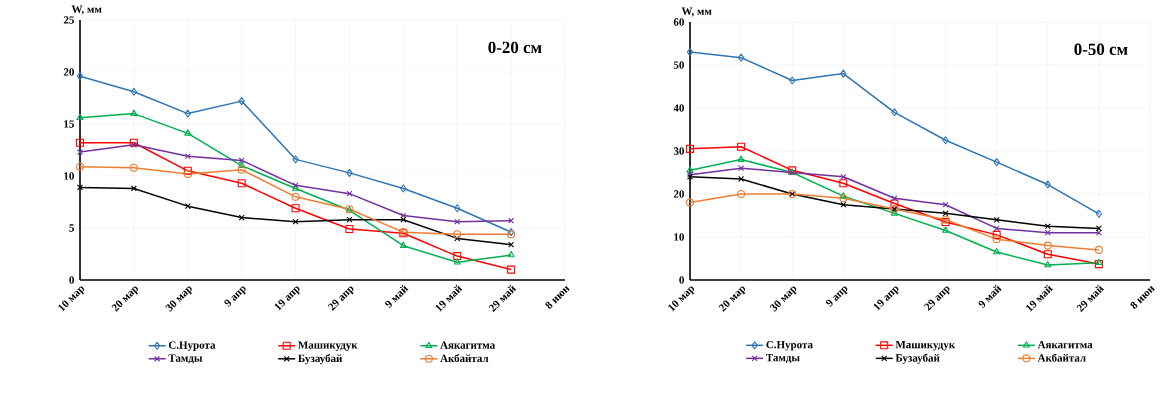 This screenshot has width=1163, height=410. What do you see at coordinates (71, 228) in the screenshot?
I see `y-tick-label: 5` at bounding box center [71, 228].